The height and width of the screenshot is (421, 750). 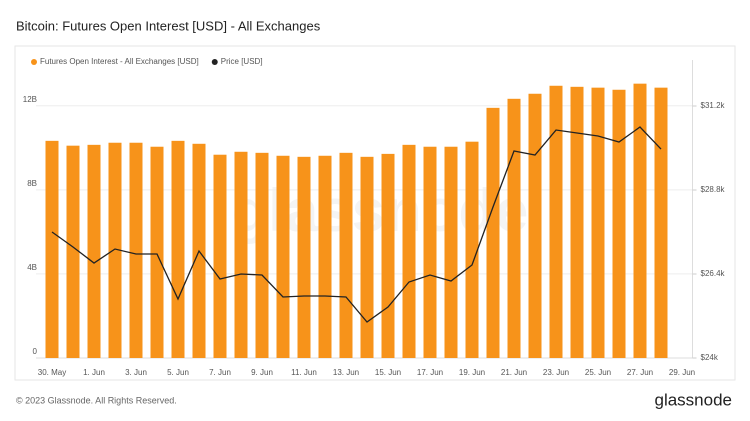 What do you see at coordinates (346, 372) in the screenshot?
I see `x-tick-label: 13. Jun` at bounding box center [346, 372].